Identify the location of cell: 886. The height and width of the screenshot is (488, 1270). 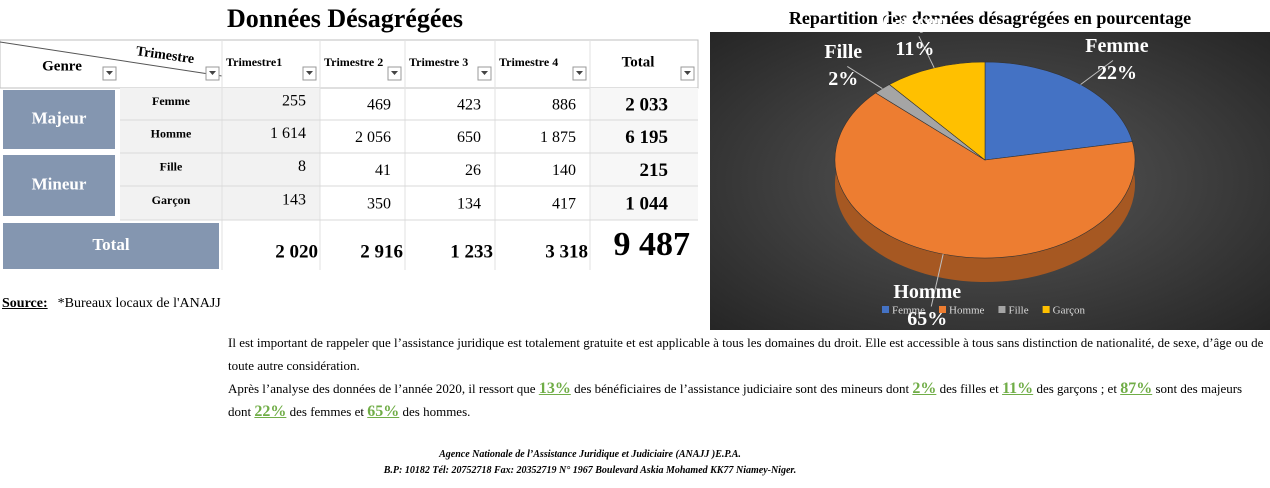
(564, 105).